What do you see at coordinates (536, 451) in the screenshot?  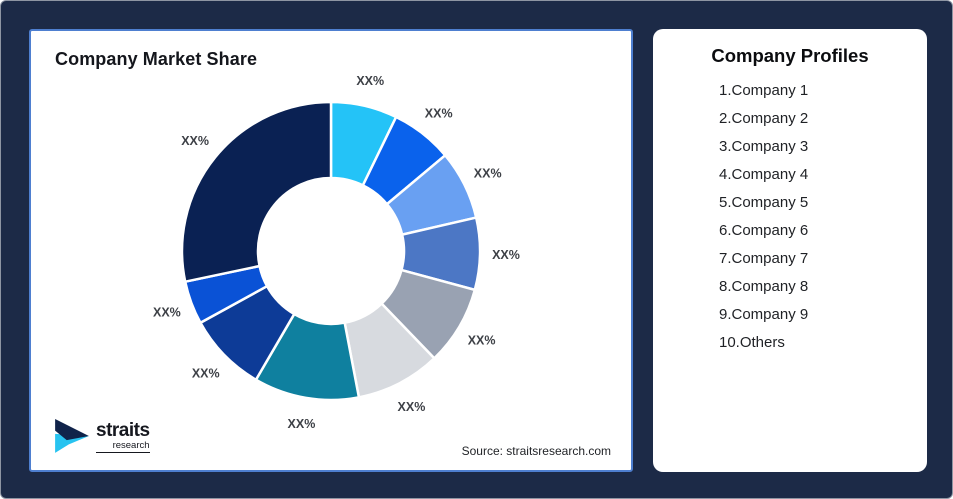 I see `source-note: Source: straitsresearch.com` at bounding box center [536, 451].